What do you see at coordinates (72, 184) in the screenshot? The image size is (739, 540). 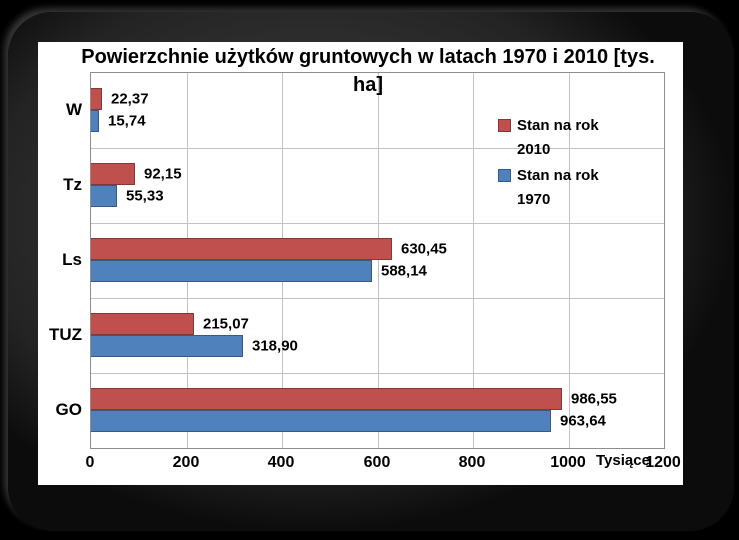 I see `category-label: Tz` at bounding box center [72, 184].